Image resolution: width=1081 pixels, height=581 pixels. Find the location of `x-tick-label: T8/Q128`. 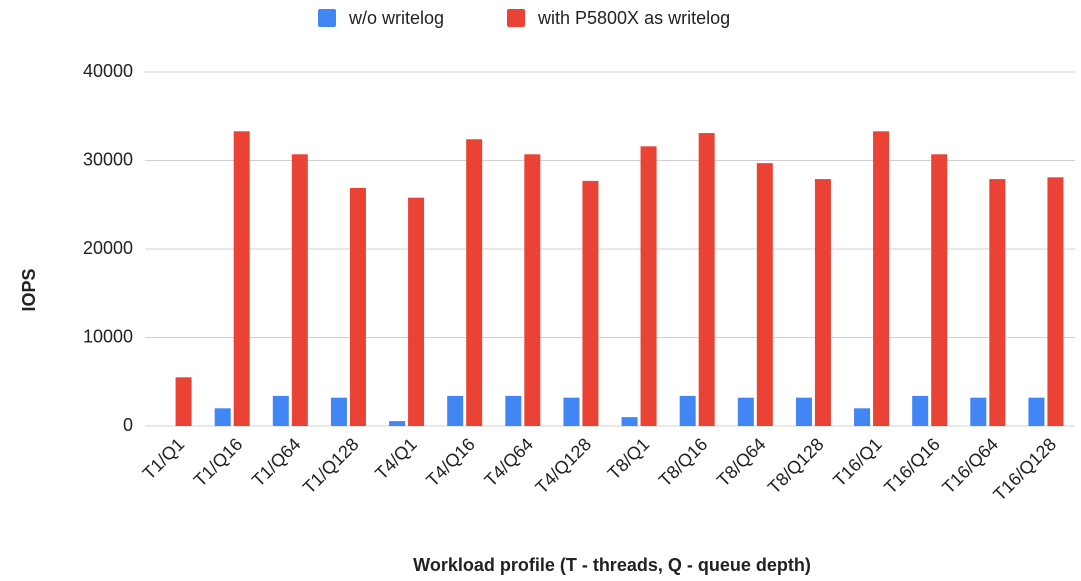

x-tick-label: T8/Q128 is located at coordinates (796, 466).